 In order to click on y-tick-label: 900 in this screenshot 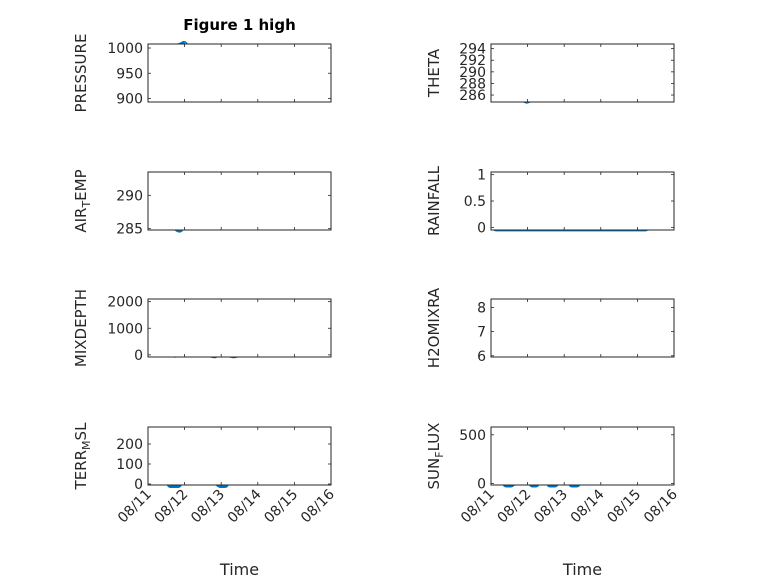, I will do `click(129, 99)`.